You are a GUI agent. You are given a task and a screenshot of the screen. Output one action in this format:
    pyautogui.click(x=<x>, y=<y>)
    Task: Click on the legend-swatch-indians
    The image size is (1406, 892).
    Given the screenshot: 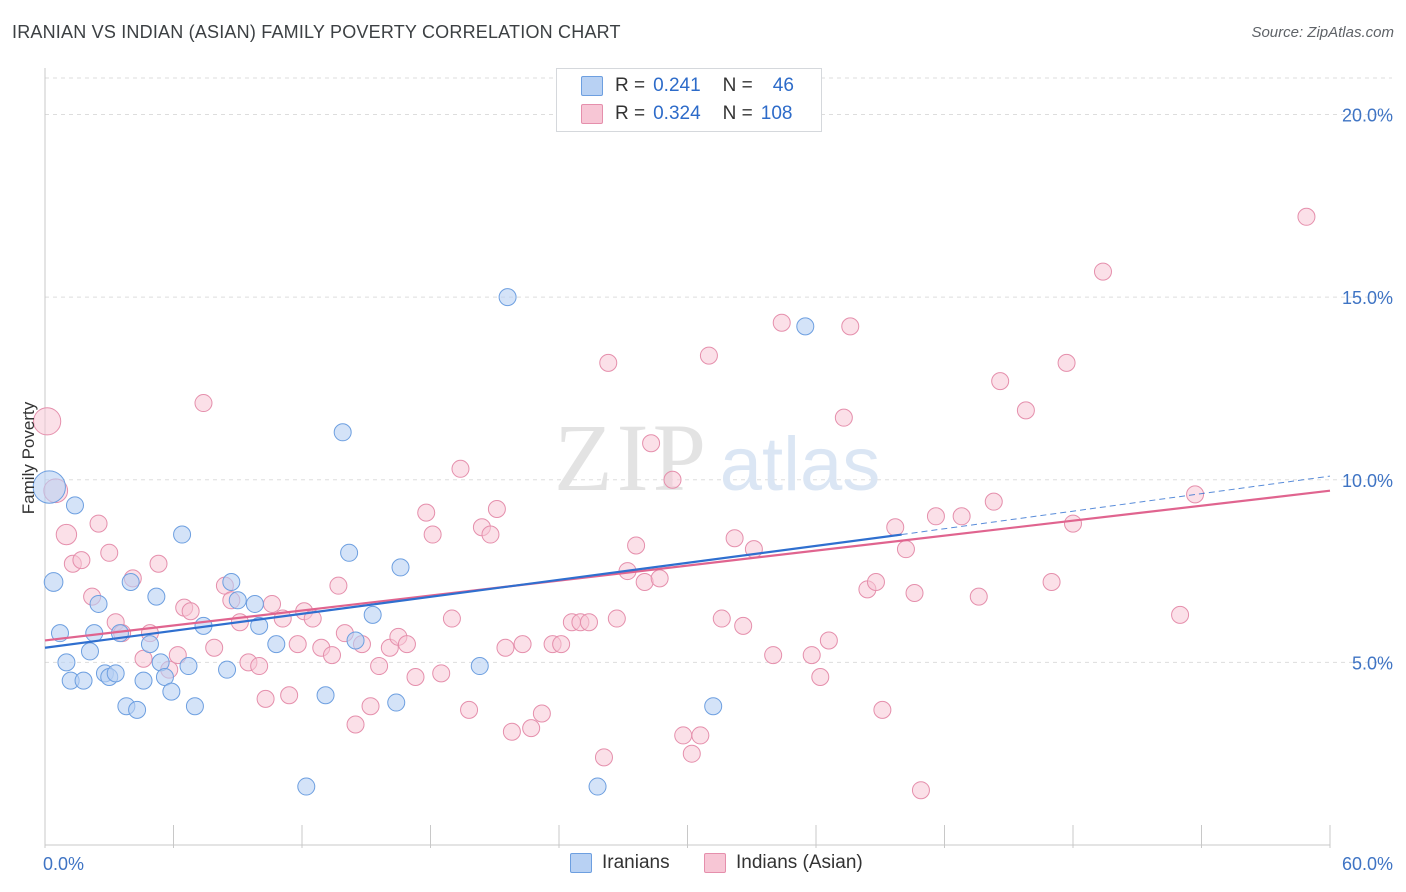 What is the action you would take?
    pyautogui.click(x=715, y=863)
    